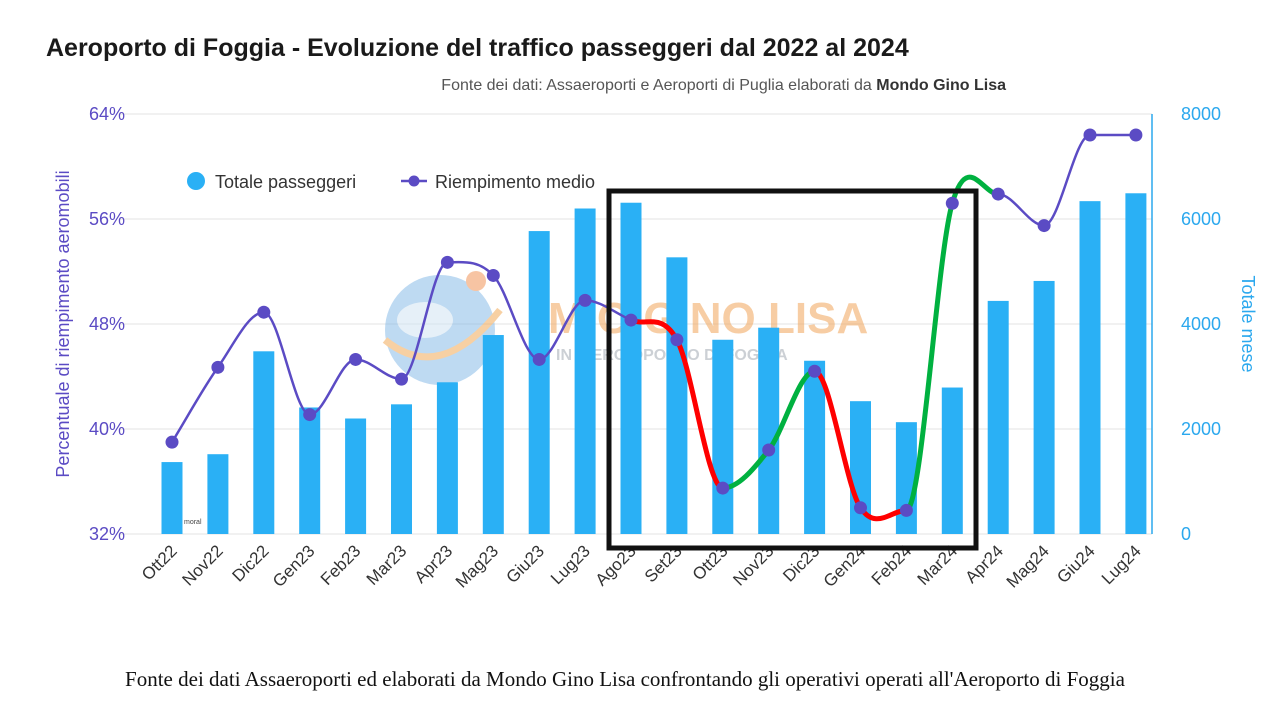 The width and height of the screenshot is (1280, 720). What do you see at coordinates (341, 565) in the screenshot?
I see `x-axis-tick-label: Feb23` at bounding box center [341, 565].